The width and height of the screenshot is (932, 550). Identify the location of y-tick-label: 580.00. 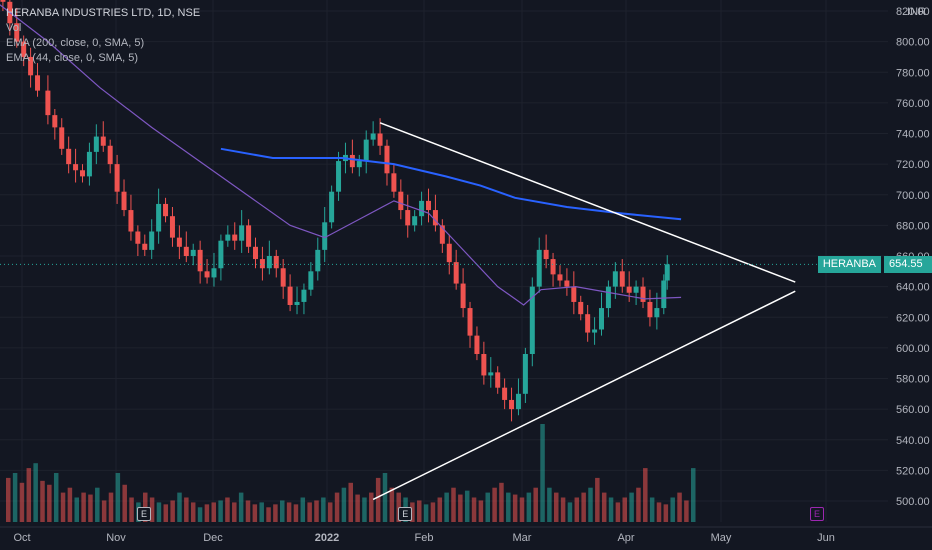
(913, 380).